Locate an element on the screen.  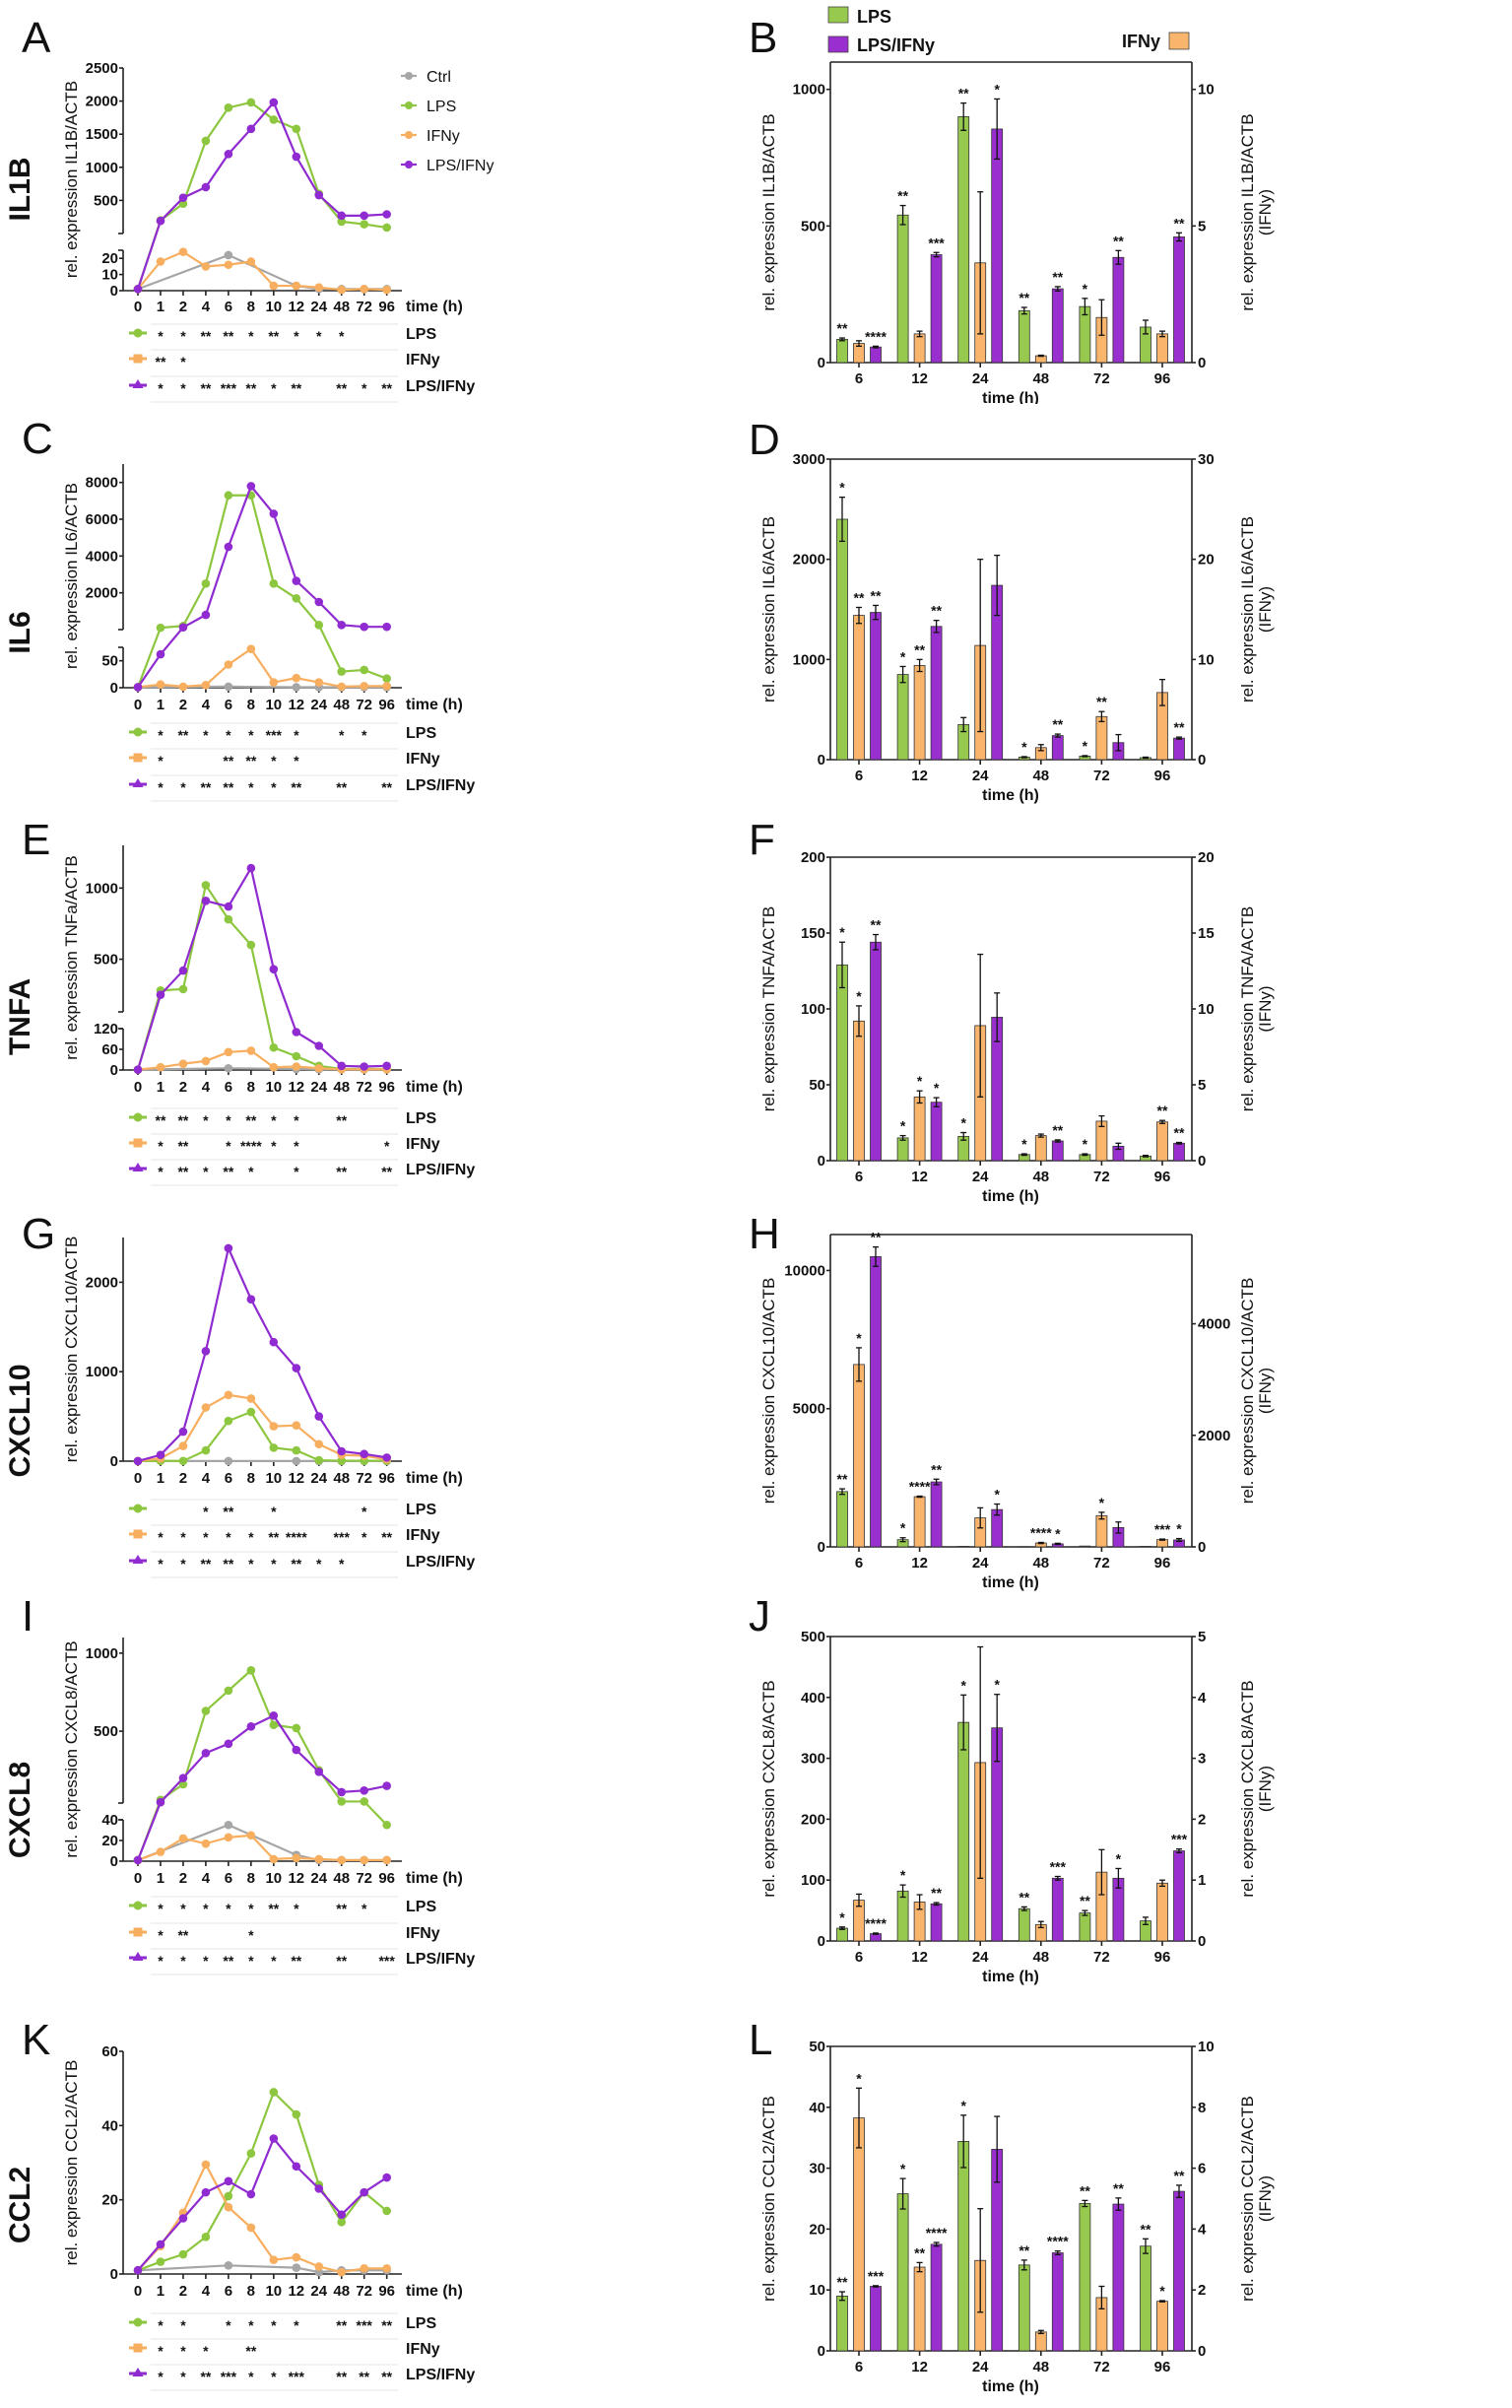
panel-letter: G is located at coordinates (38, 1235).